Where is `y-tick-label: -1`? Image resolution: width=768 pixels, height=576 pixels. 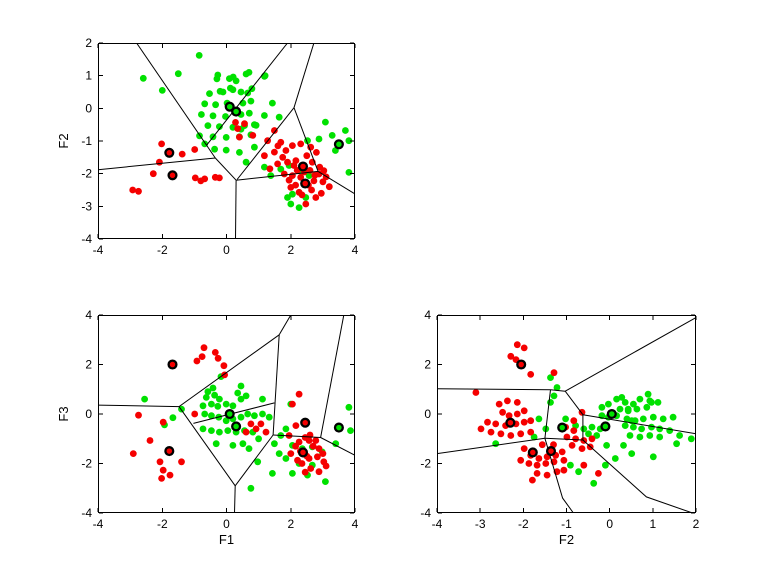 y-tick-label: -1 is located at coordinates (86, 141).